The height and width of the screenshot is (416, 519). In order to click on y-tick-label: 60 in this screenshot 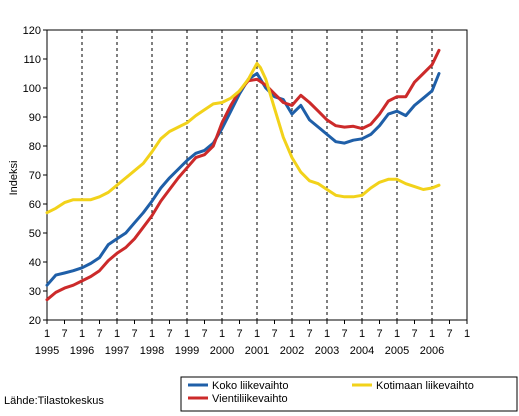, I will do `click(35, 205)`.